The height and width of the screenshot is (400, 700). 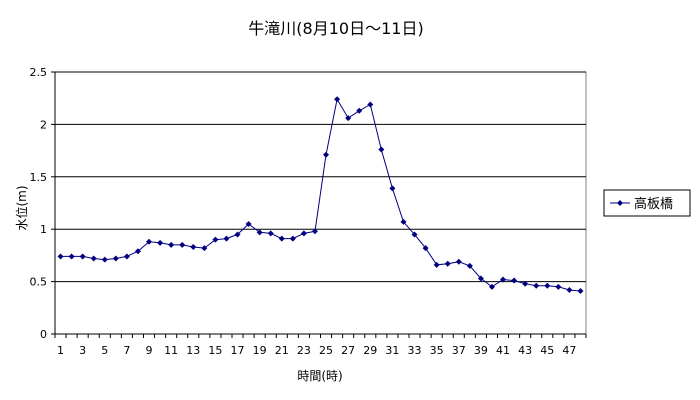 What do you see at coordinates (335, 28) in the screenshot?
I see `chart-title: 牛滝川(8月10日〜11日)` at bounding box center [335, 28].